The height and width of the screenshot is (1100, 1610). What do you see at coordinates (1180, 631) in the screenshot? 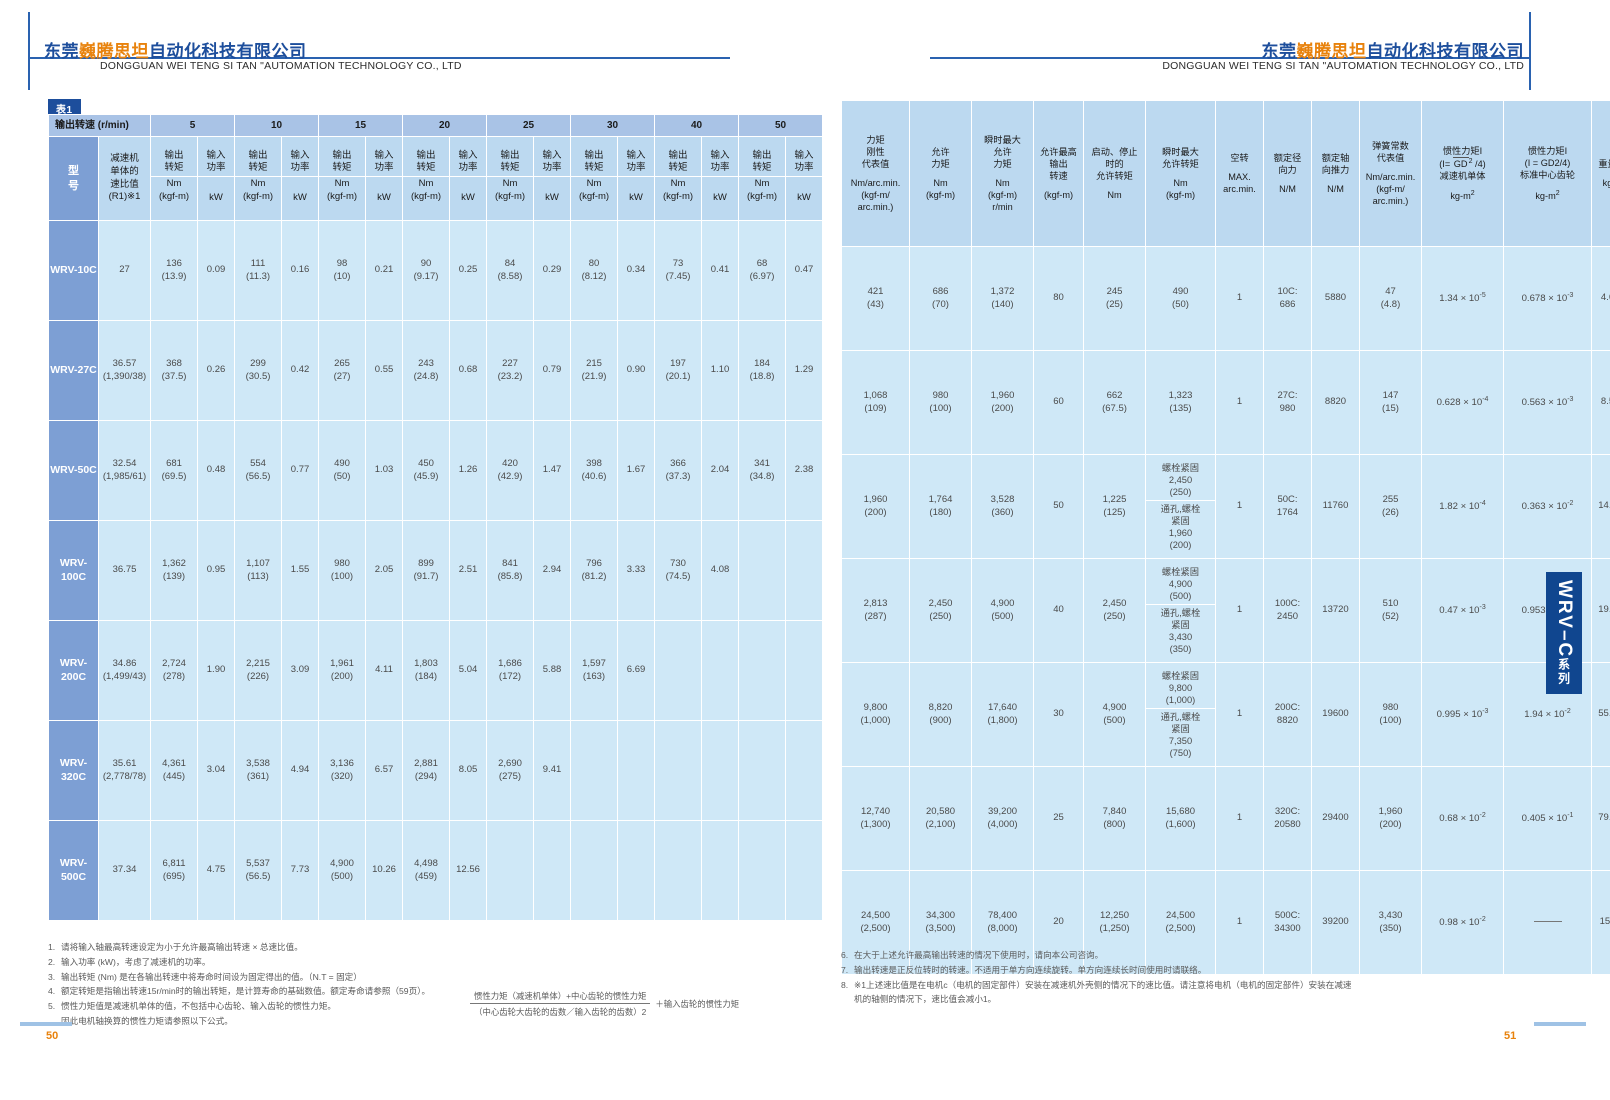
I see `through-bolt-sub-3: 通孔,螺栓 紧固 3,430 (350)` at bounding box center [1180, 631].